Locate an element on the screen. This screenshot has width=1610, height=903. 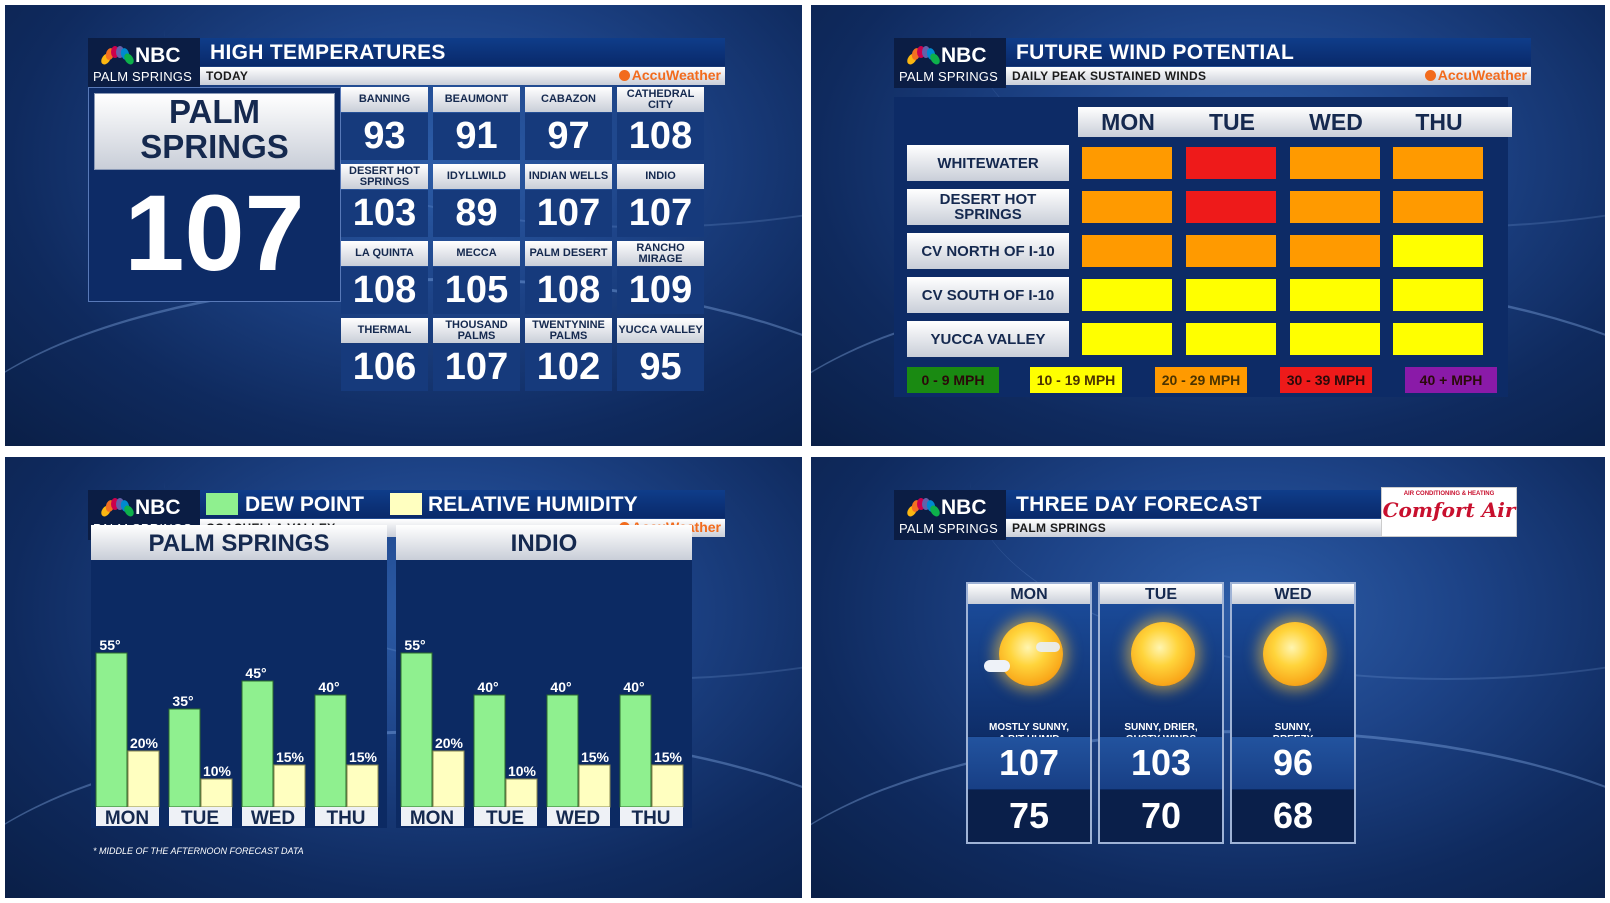
city-name: TWENTYNINE PALMS is located at coordinates (568, 330).